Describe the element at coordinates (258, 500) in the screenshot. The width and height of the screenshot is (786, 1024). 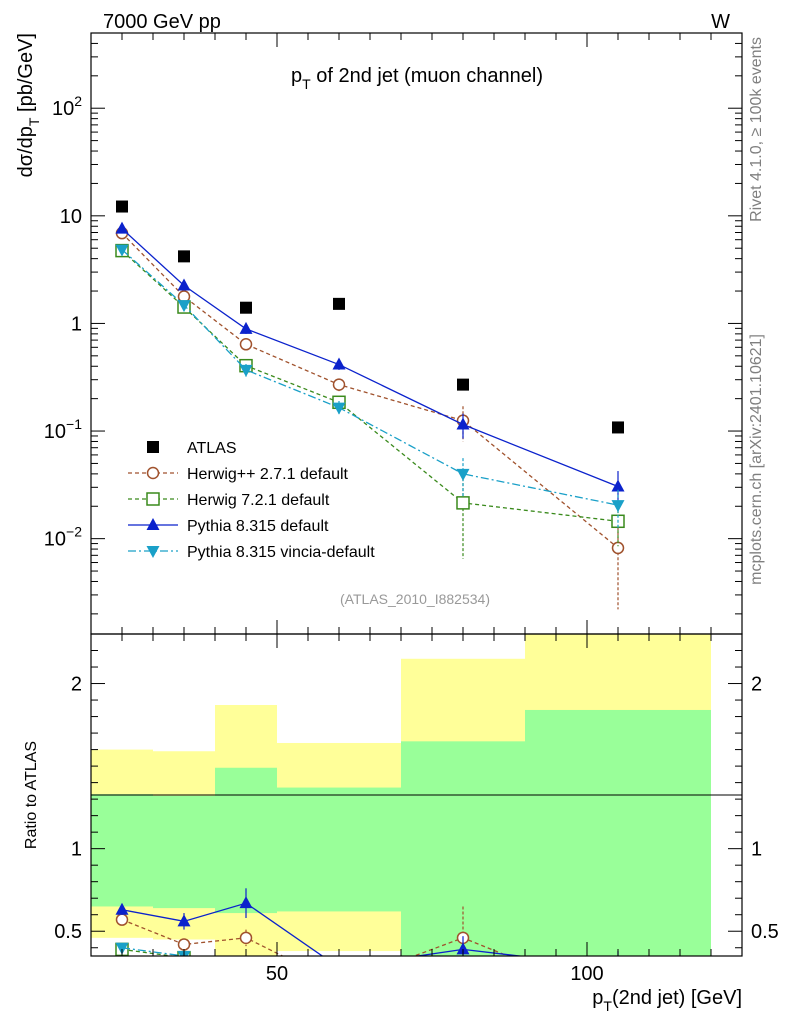
I see `legend-label: Herwig 7.2.1 default` at that location.